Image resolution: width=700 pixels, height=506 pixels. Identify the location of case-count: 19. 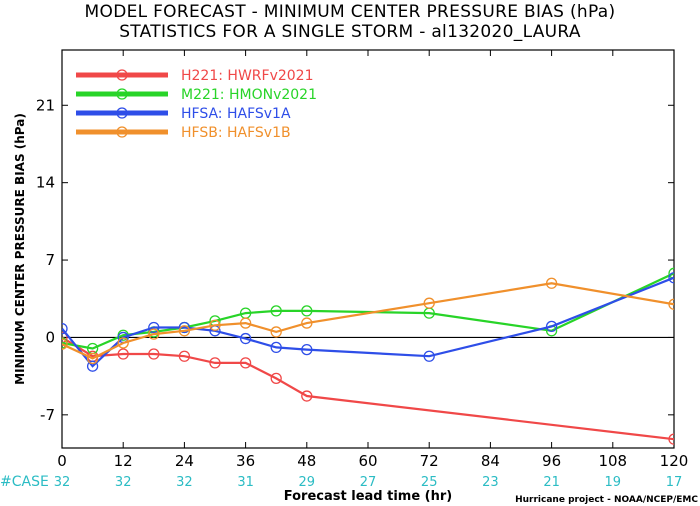
(613, 482).